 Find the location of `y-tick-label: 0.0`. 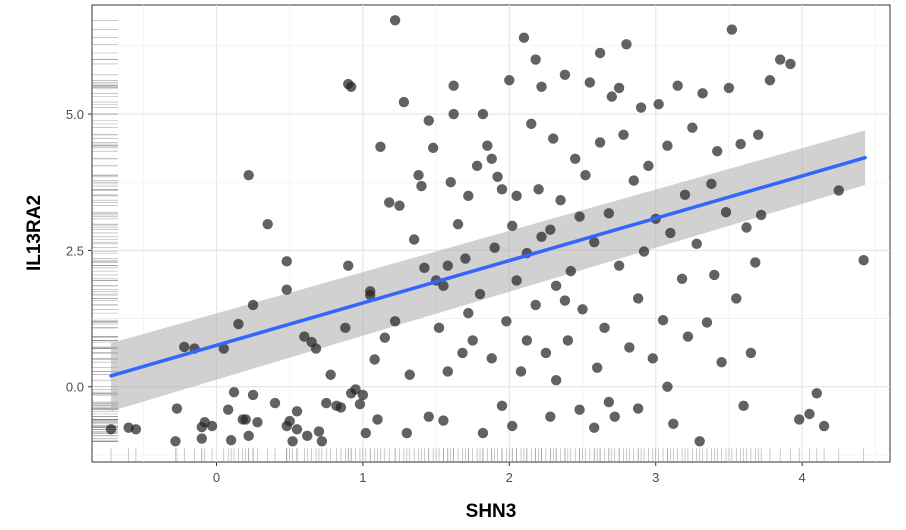

y-tick-label: 0.0 is located at coordinates (75, 387).